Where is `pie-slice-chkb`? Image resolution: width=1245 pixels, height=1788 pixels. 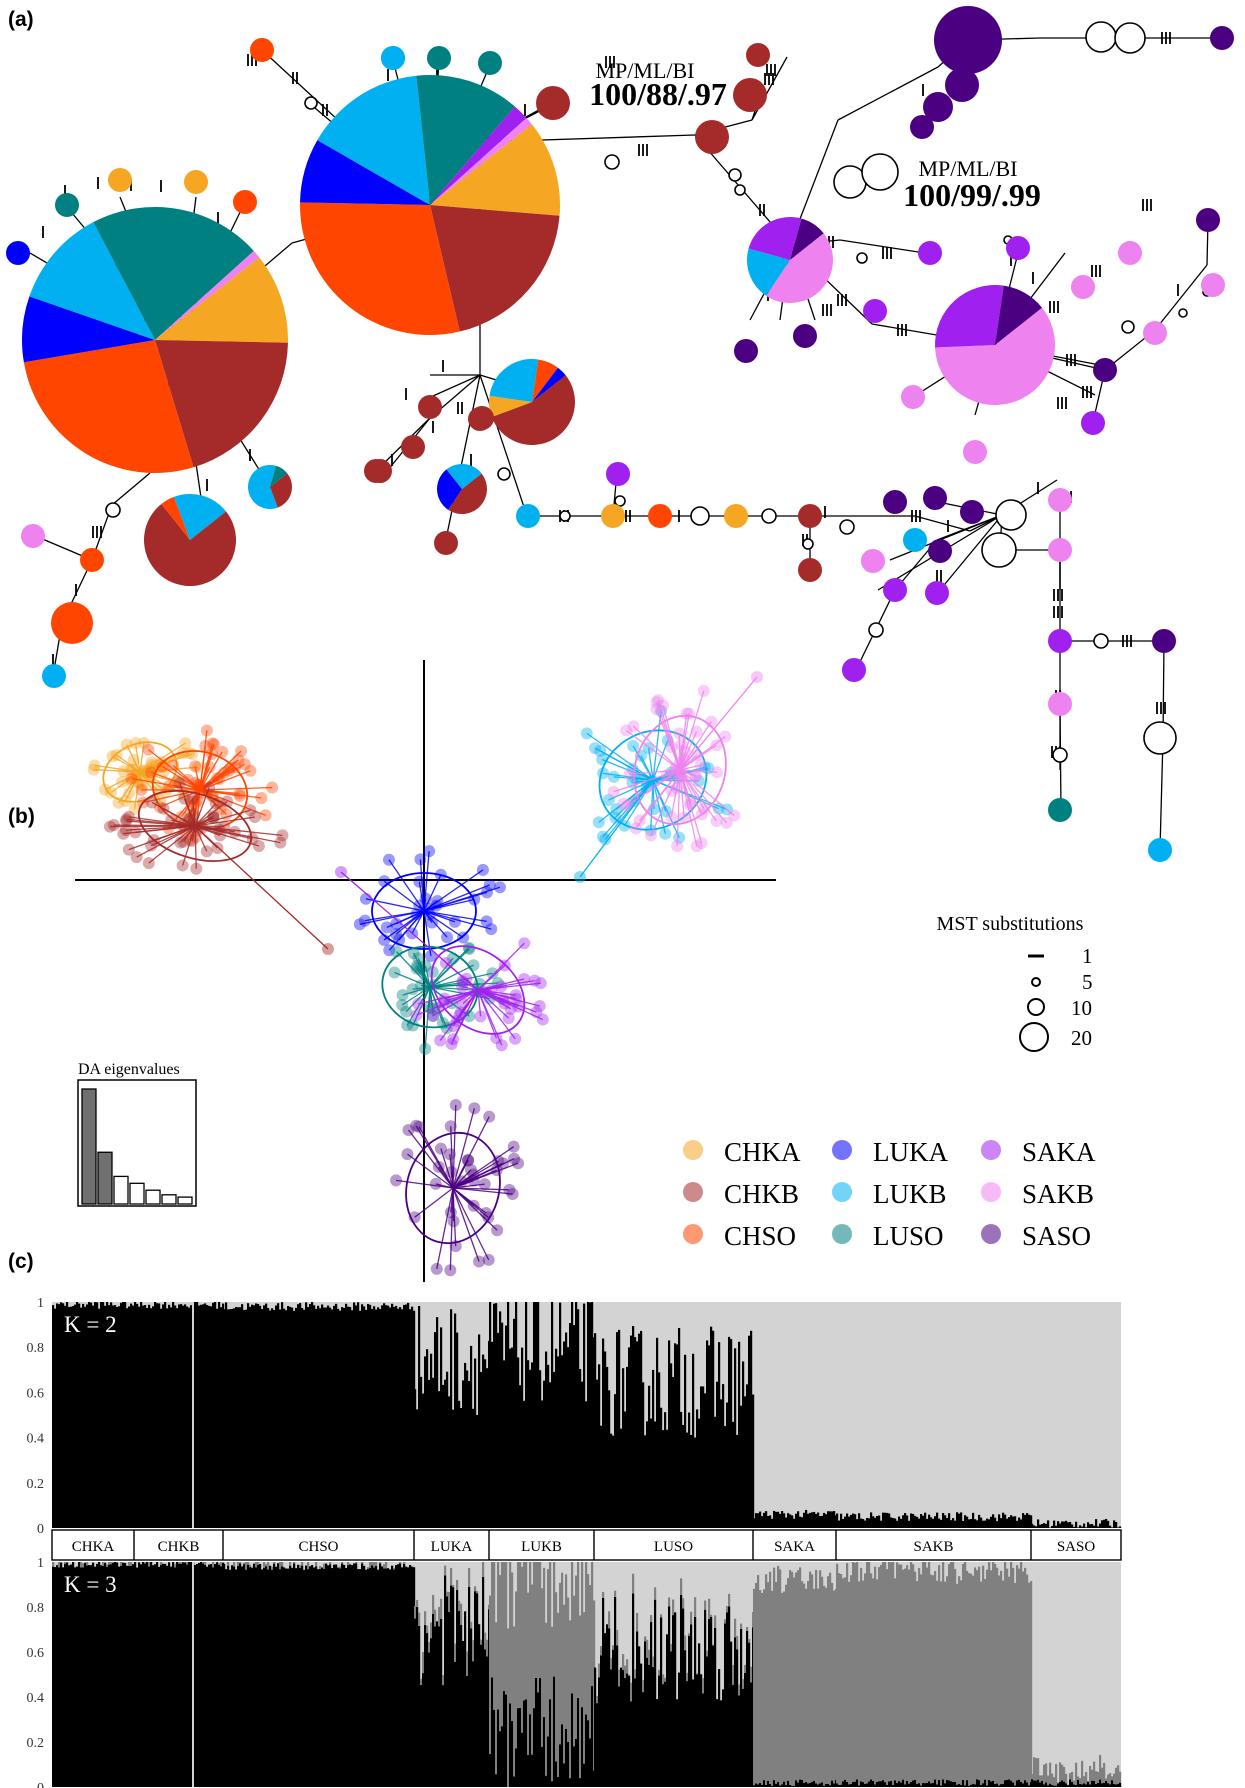
pie-slice-chkb is located at coordinates (467, 493).